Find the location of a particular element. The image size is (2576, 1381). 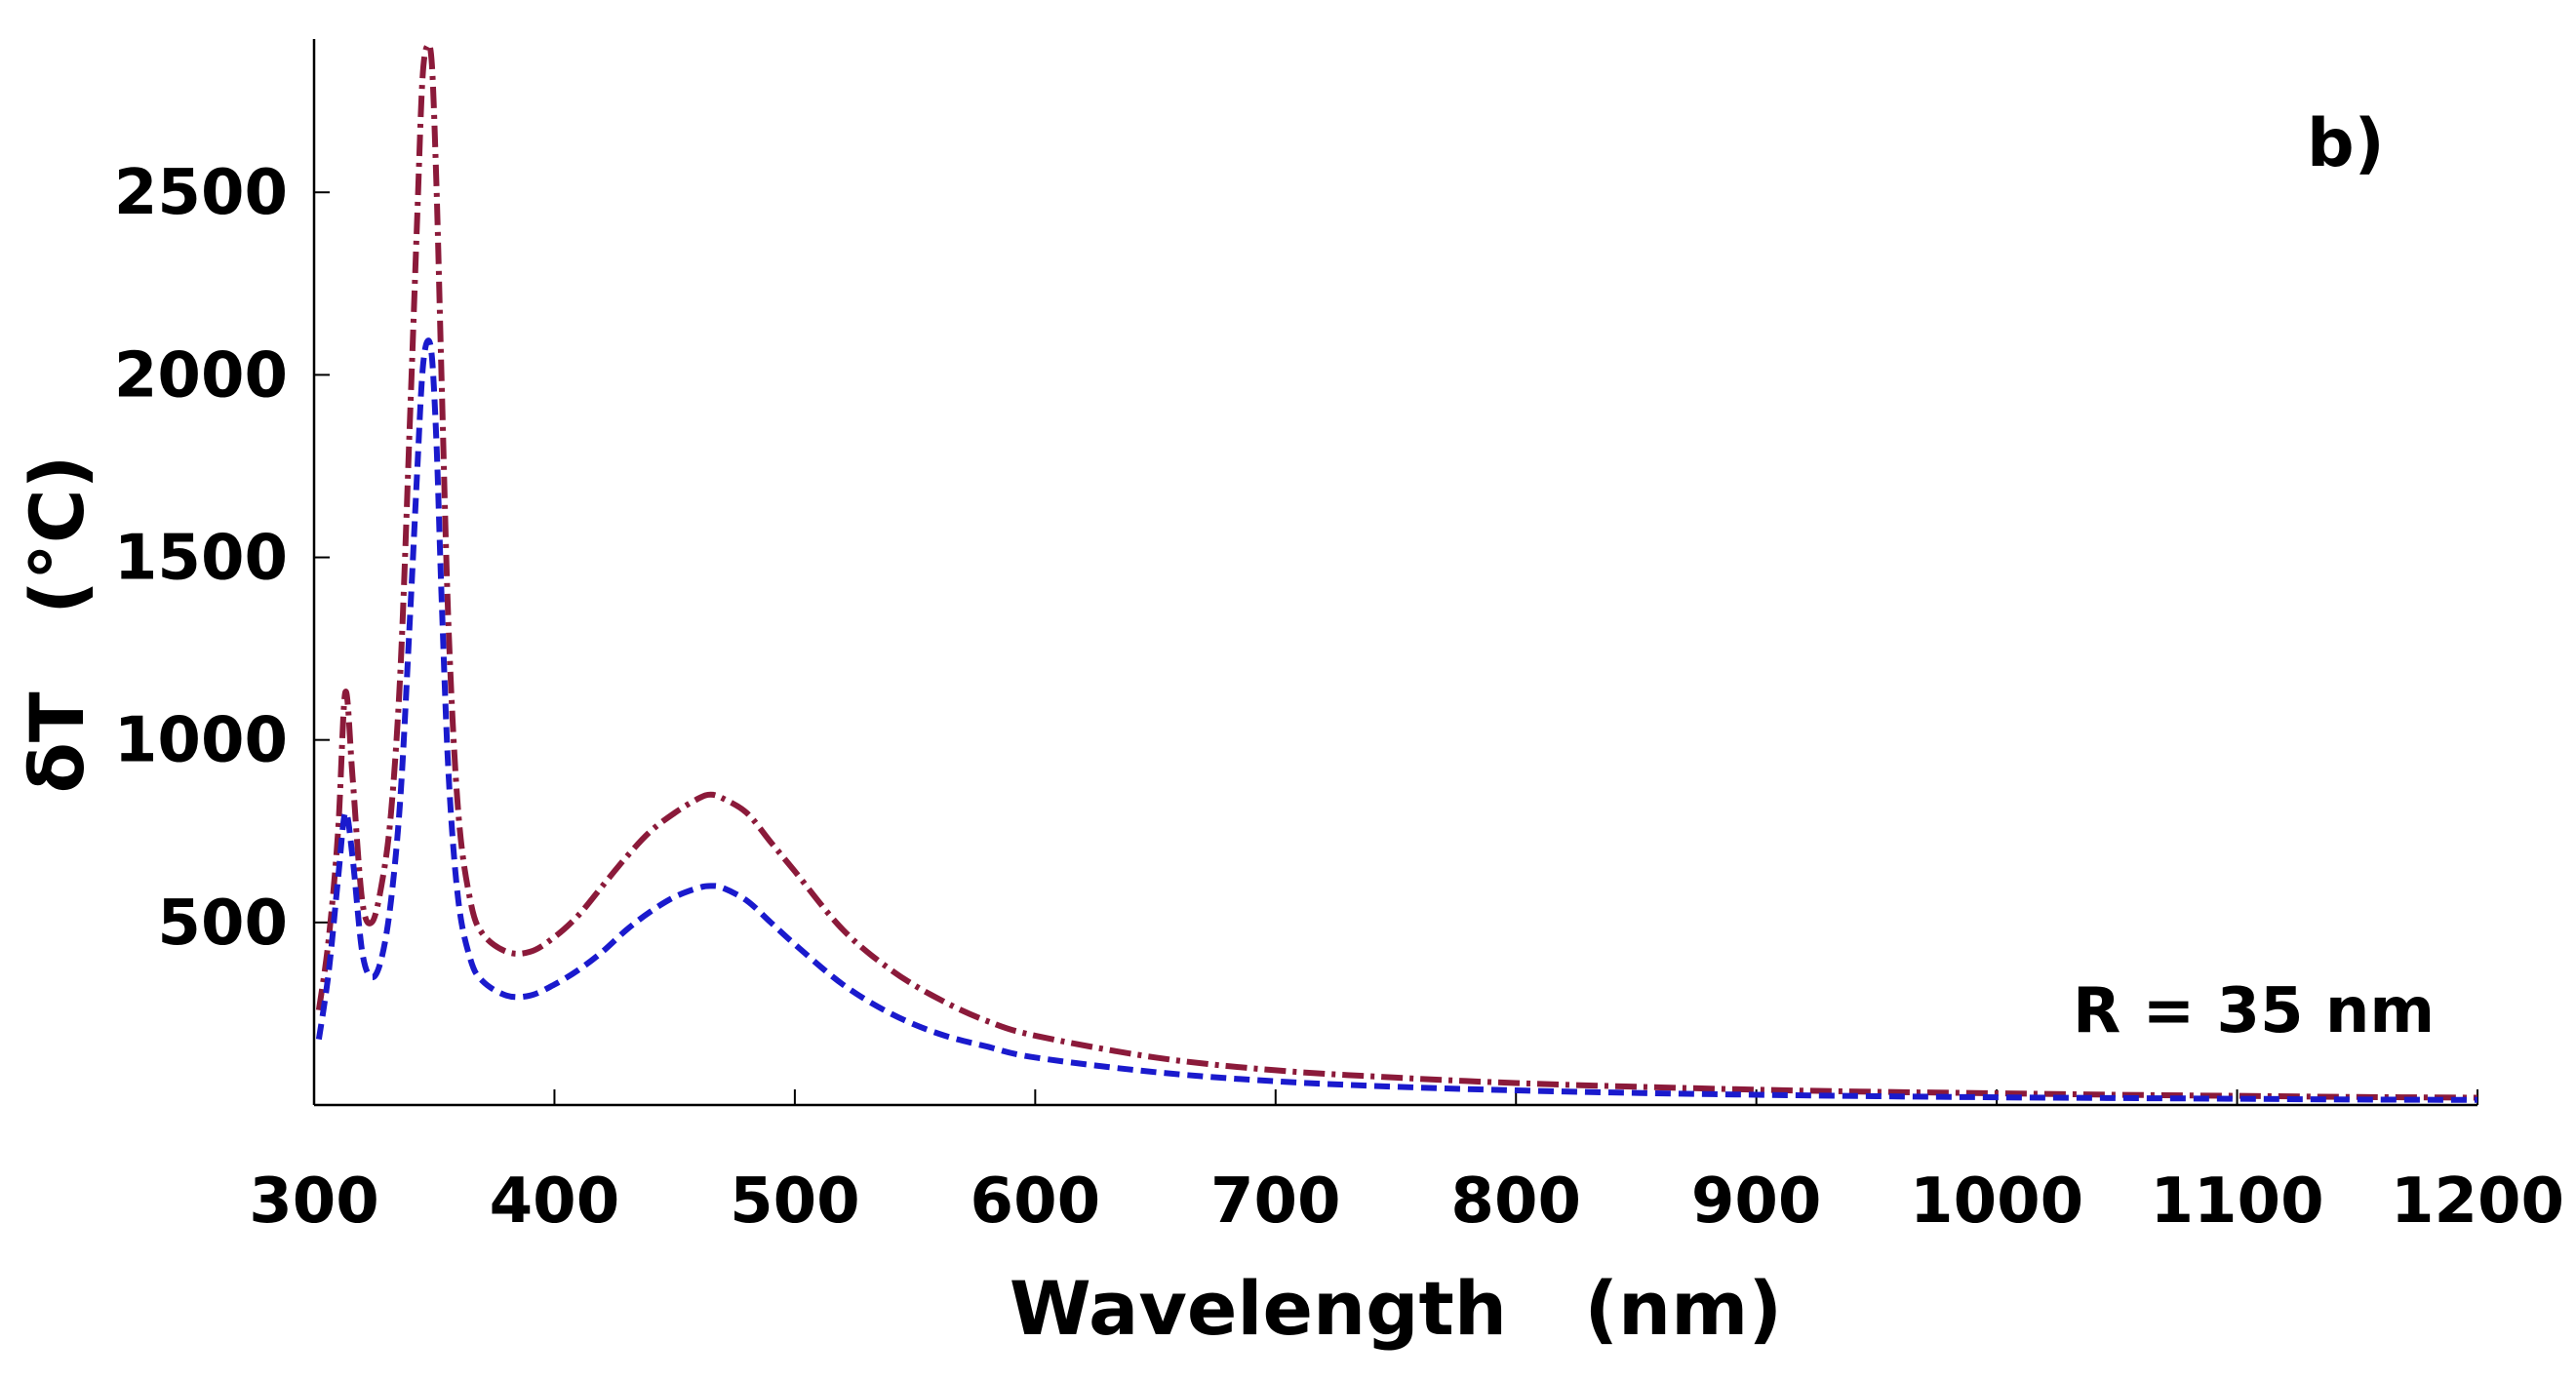

x-tick-label: 1100 is located at coordinates (2236, 1201).